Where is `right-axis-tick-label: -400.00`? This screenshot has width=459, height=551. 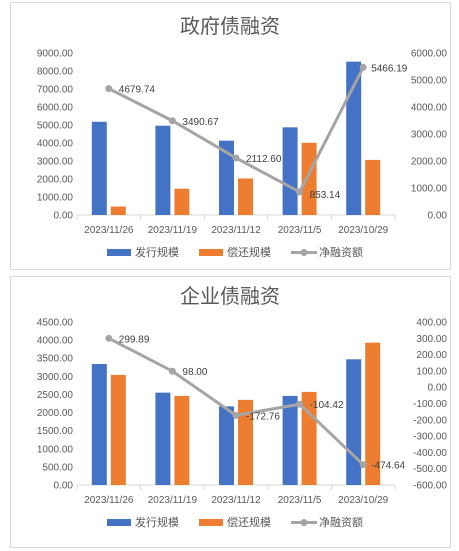
right-axis-tick-label: -400.00 is located at coordinates (430, 453).